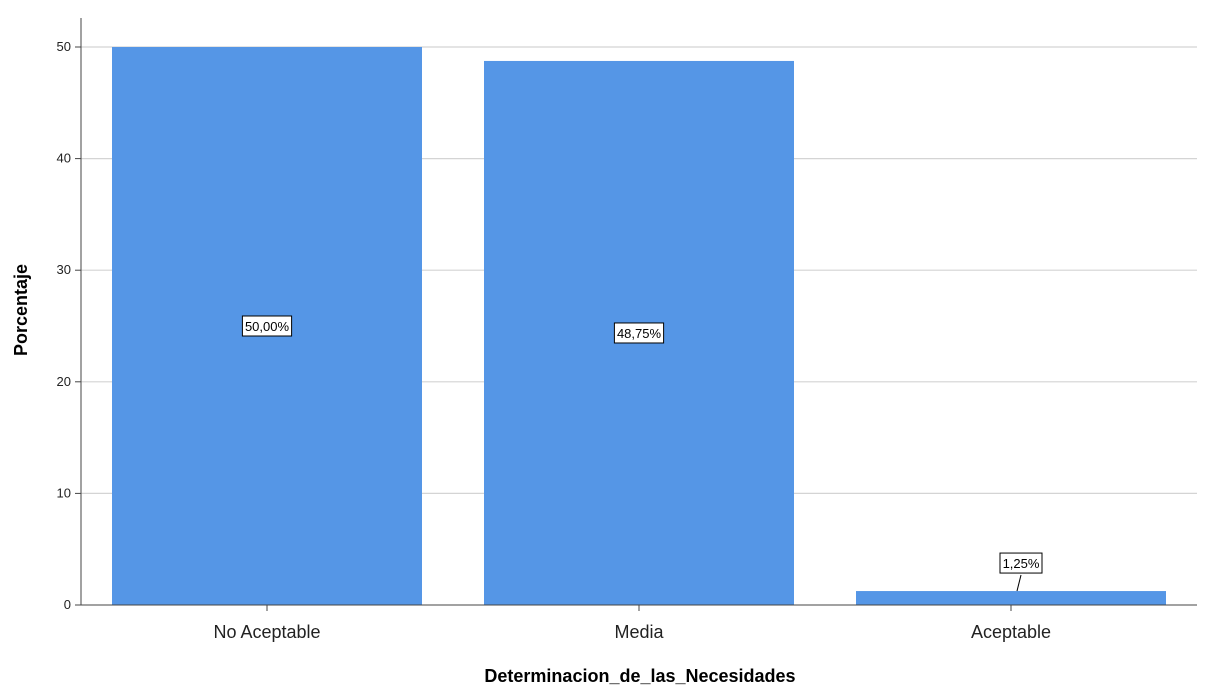  Describe the element at coordinates (639, 676) in the screenshot. I see `x-axis-title: Determinacion_de_las_Necesidades` at that location.